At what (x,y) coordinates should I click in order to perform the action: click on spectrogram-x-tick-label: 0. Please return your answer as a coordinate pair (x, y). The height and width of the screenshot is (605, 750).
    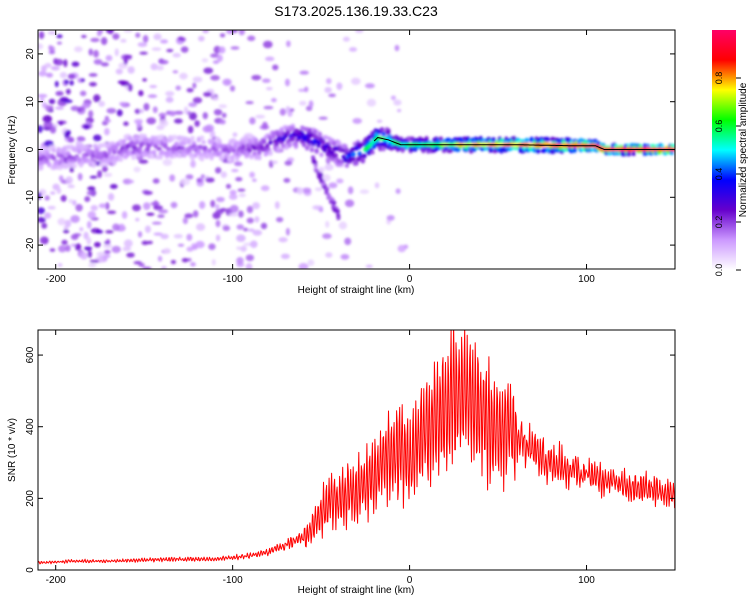
    Looking at the image, I should click on (410, 279).